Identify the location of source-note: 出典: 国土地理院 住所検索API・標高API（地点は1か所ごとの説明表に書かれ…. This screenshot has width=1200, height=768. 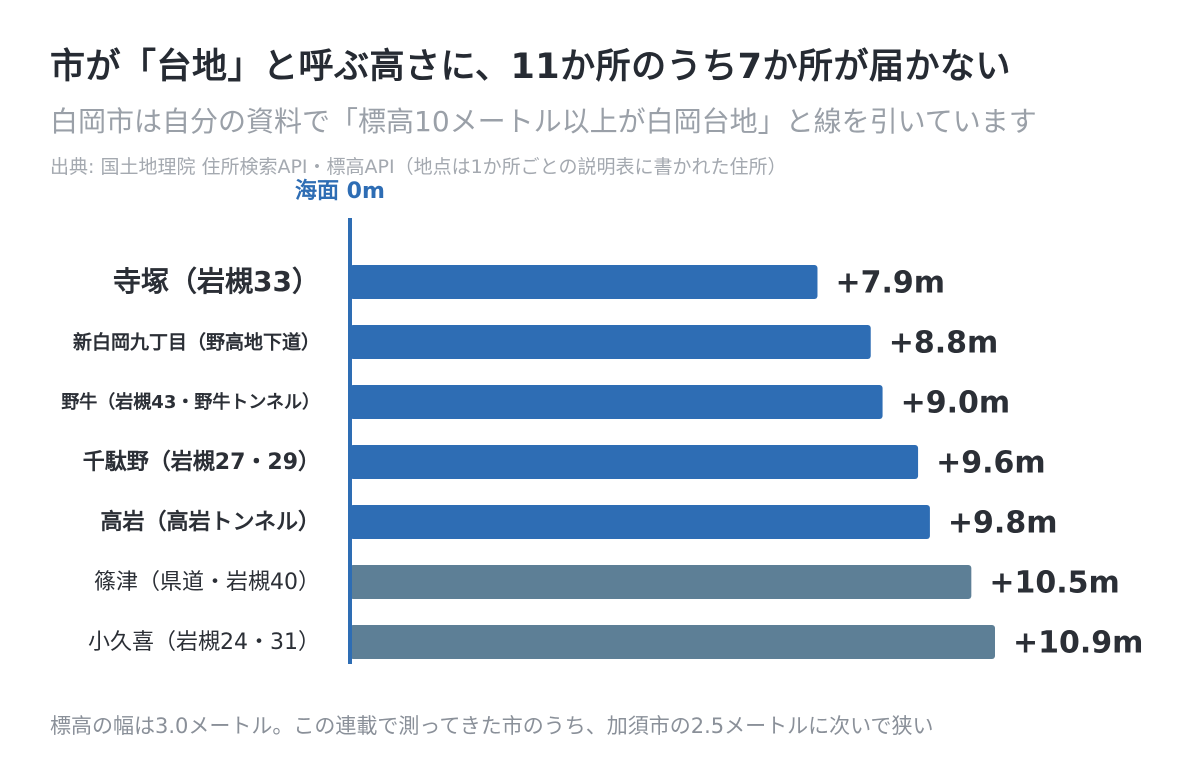
(418, 167).